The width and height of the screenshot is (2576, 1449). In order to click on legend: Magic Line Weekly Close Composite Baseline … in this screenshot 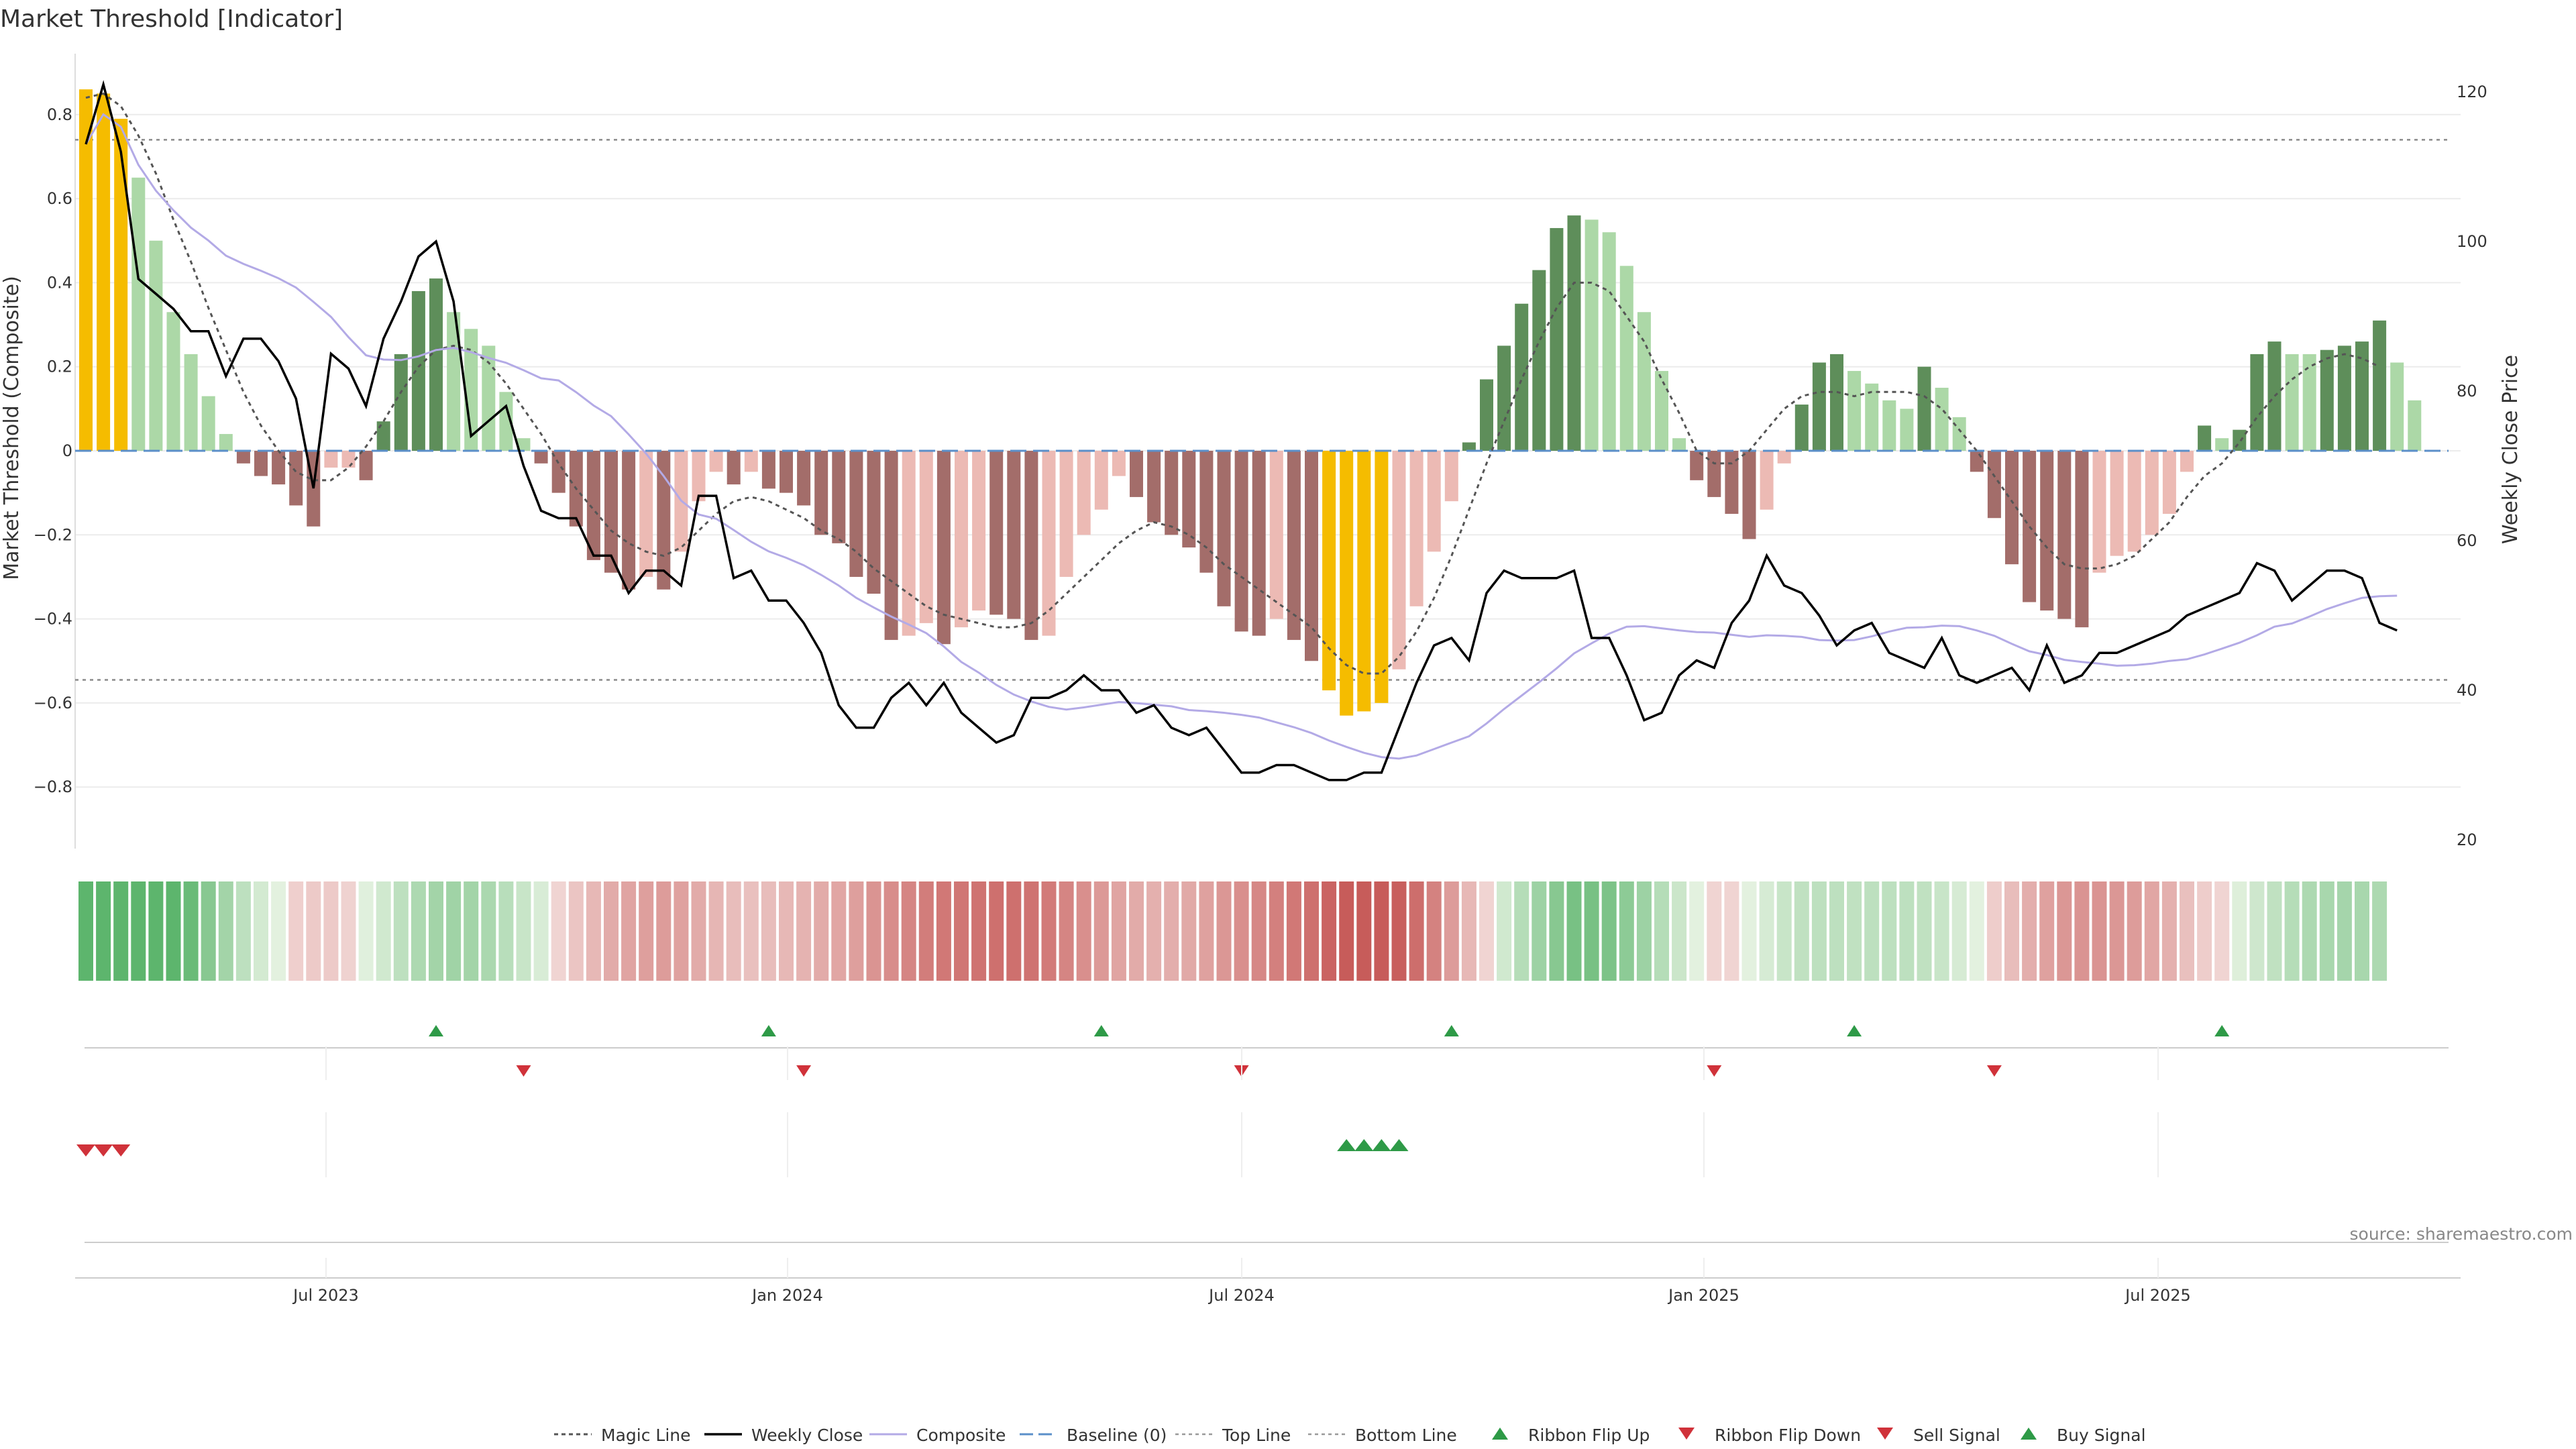, I will do `click(1350, 1435)`.